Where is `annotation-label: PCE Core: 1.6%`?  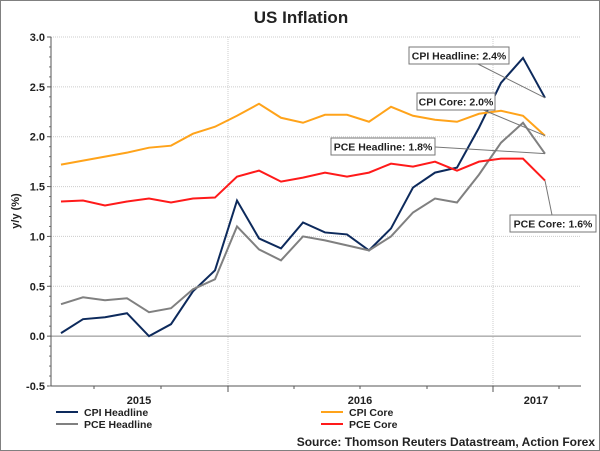 annotation-label: PCE Core: 1.6% is located at coordinates (553, 225).